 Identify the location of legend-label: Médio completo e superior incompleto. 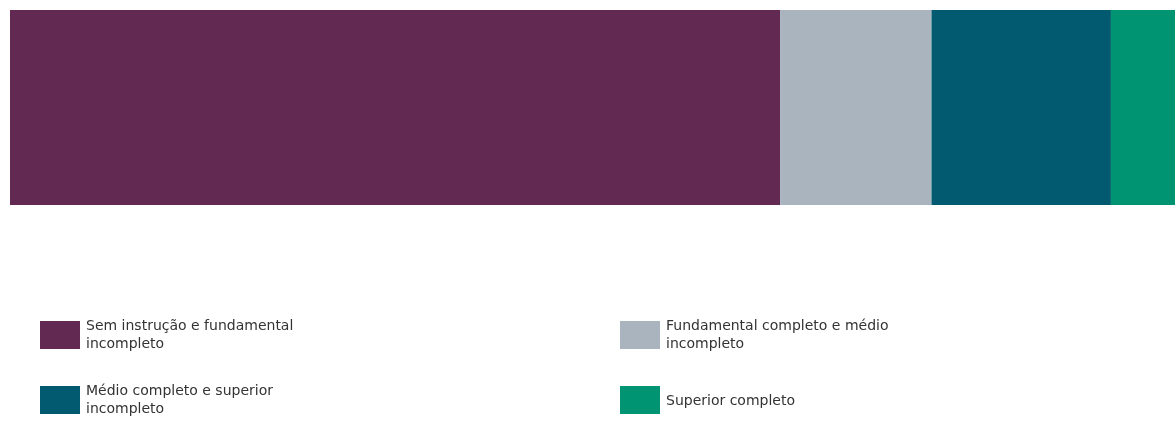
(180, 399).